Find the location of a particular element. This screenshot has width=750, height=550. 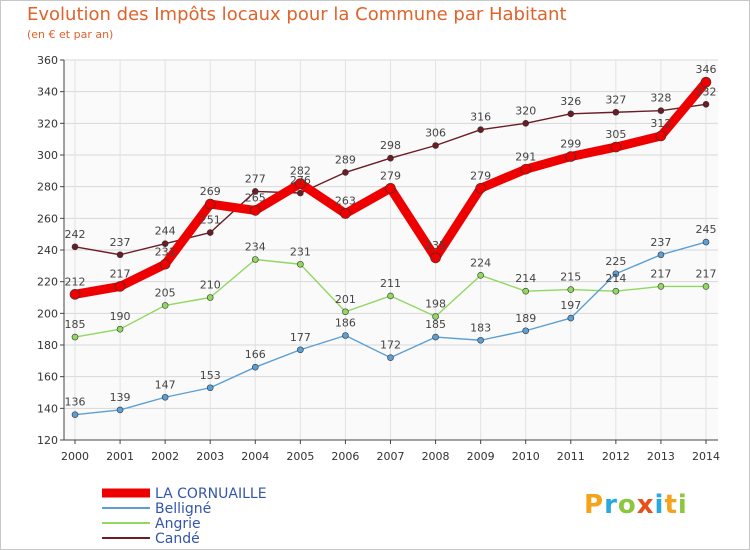

data-label: 328 is located at coordinates (660, 98).